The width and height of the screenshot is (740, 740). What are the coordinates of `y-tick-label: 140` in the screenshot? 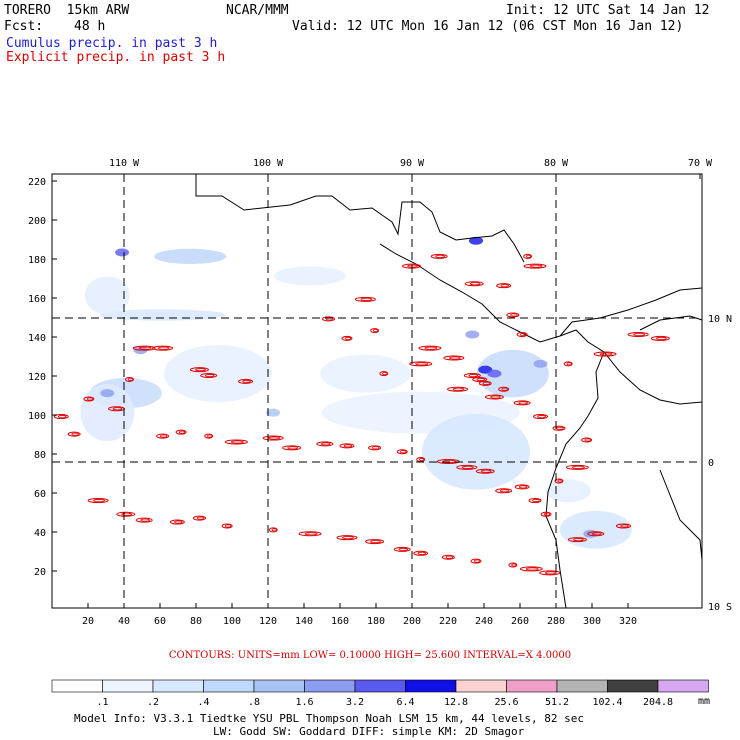 It's located at (37, 338).